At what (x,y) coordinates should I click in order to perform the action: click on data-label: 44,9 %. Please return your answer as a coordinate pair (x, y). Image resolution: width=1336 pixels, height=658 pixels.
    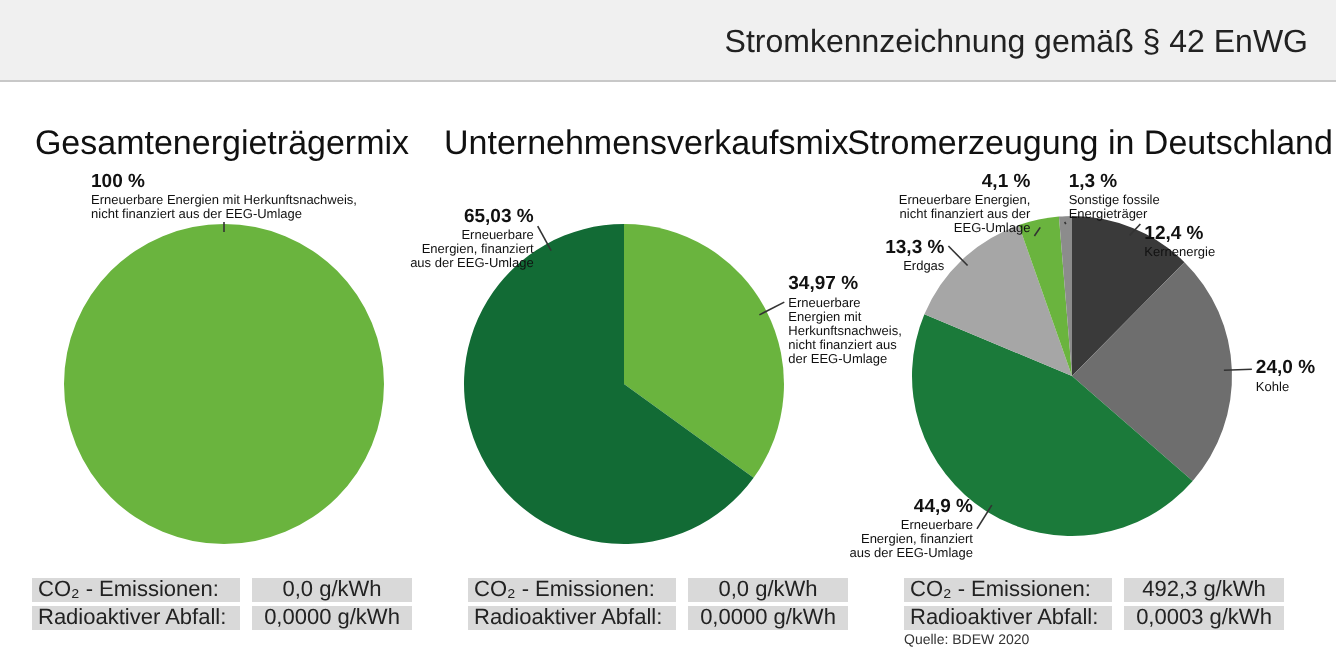
    Looking at the image, I should click on (944, 506).